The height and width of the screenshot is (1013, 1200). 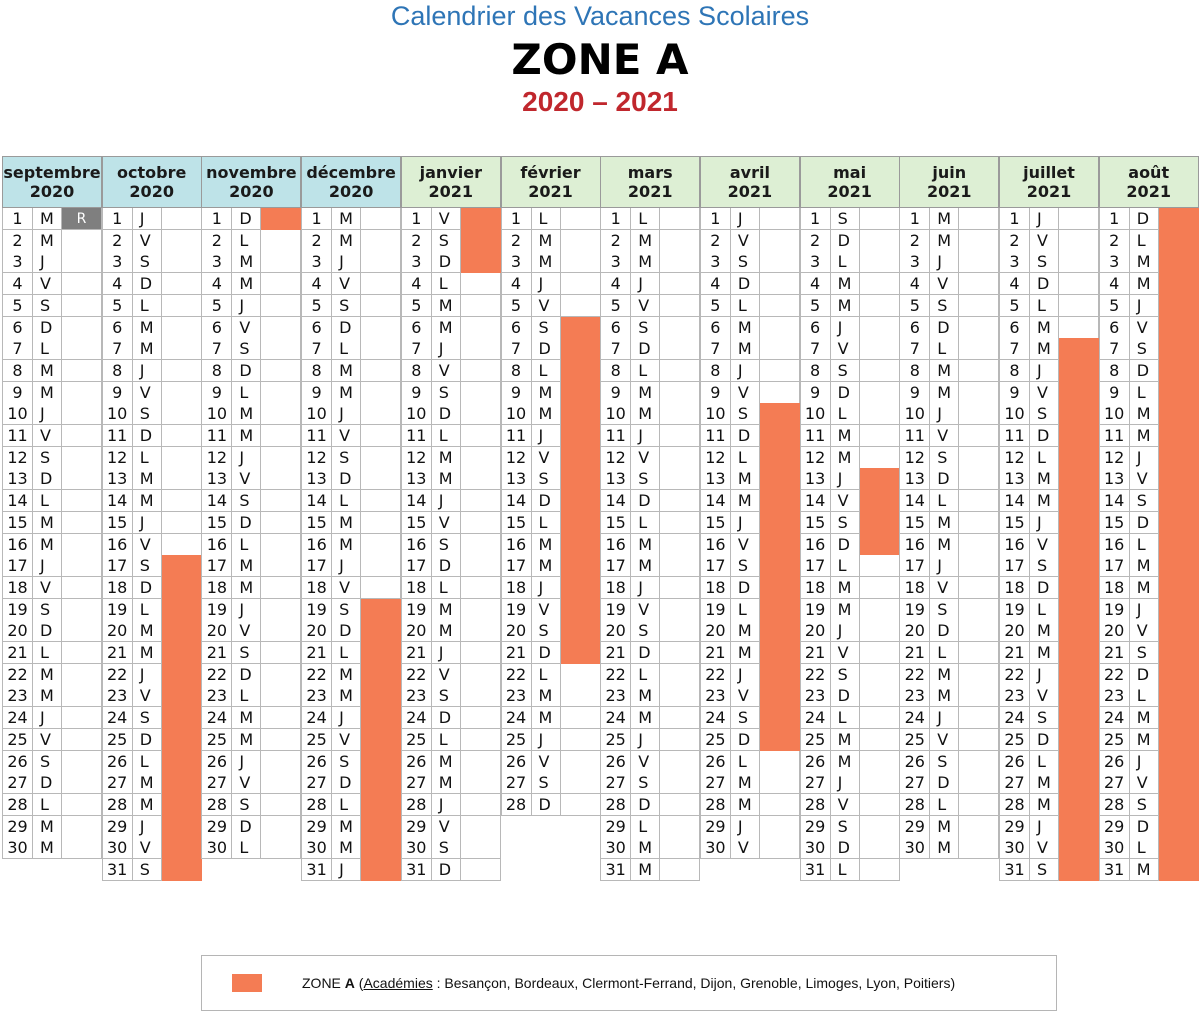 What do you see at coordinates (52, 674) in the screenshot?
I see `day-row: 22 M` at bounding box center [52, 674].